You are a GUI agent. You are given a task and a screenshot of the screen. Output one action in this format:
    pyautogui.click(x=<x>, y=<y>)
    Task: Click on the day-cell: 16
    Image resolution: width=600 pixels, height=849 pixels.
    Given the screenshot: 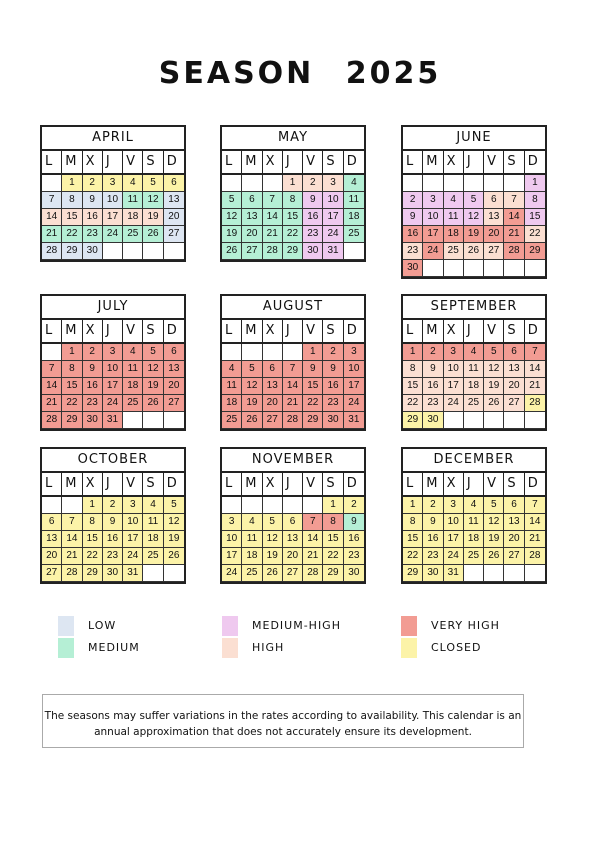 What is the action you would take?
    pyautogui.click(x=313, y=217)
    